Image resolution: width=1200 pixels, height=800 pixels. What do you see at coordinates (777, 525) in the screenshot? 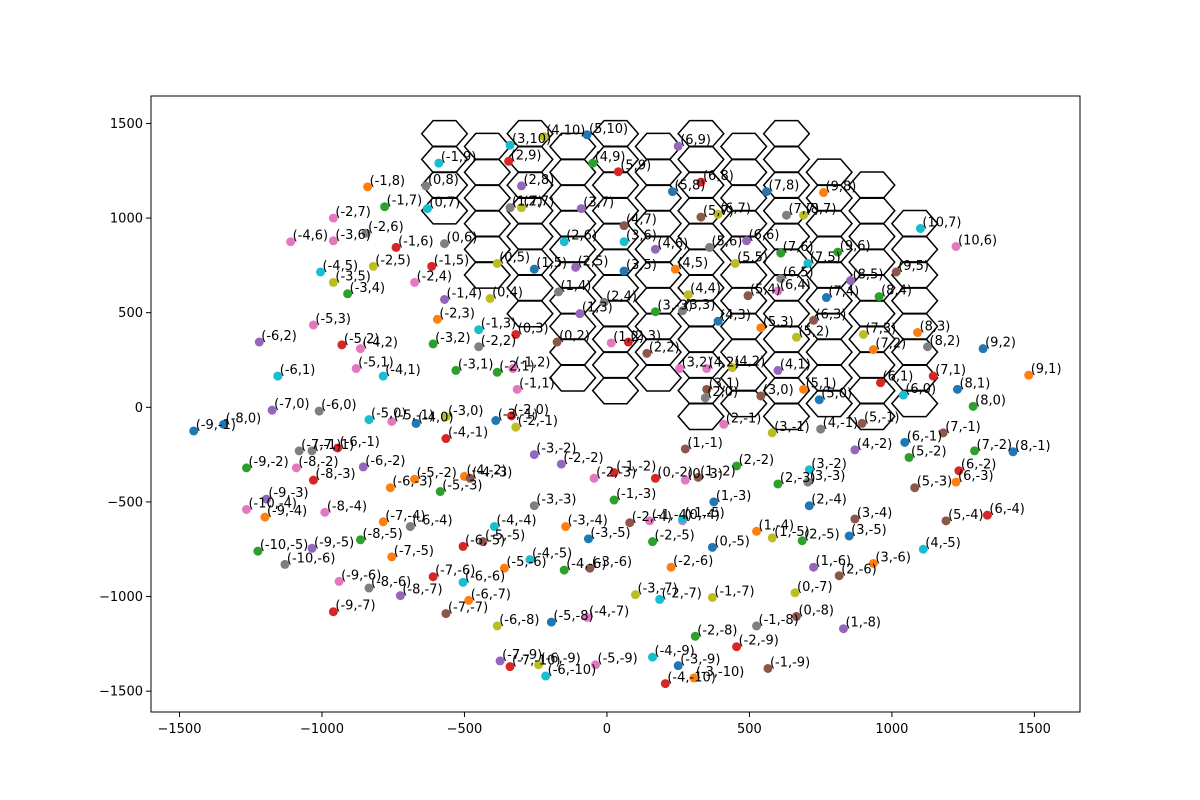
I see `point-label: (1,-4)` at bounding box center [777, 525].